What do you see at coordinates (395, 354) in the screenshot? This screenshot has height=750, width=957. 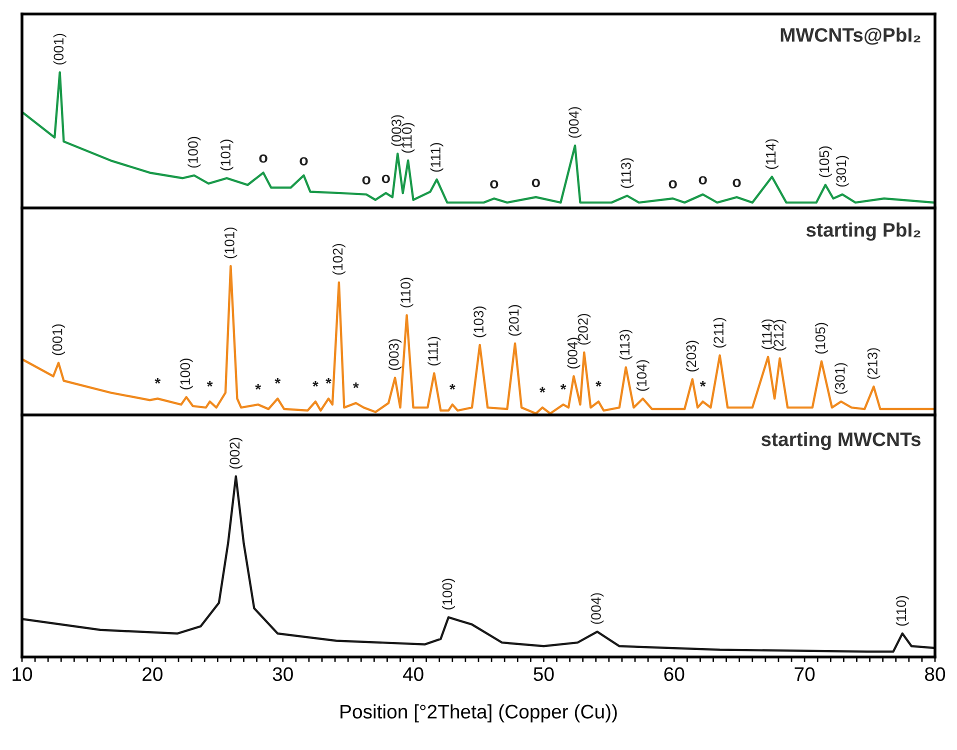 I see `annotation: (003)` at bounding box center [395, 354].